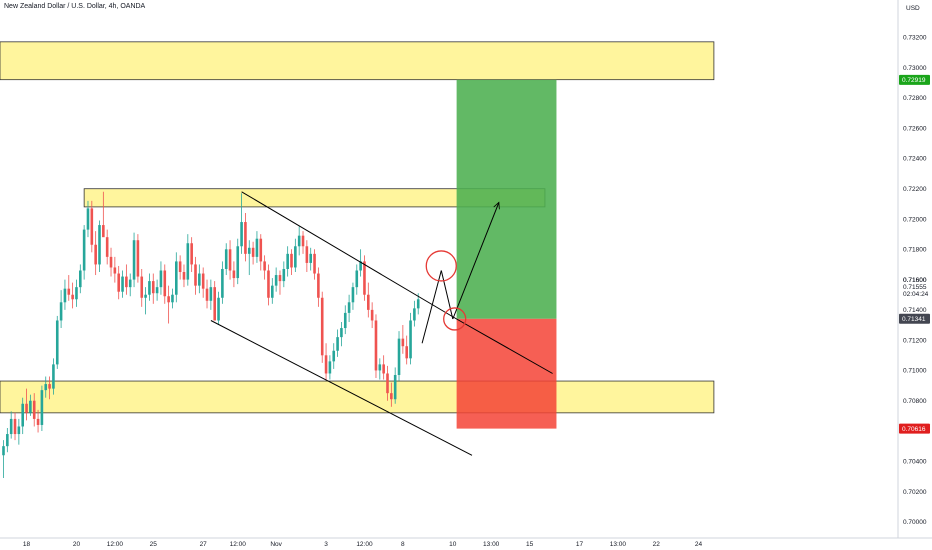 The width and height of the screenshot is (932, 550). I want to click on time-tick-label: 22, so click(657, 544).